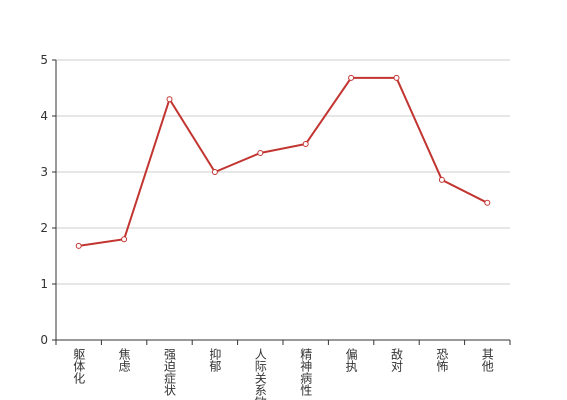  What do you see at coordinates (306, 372) in the screenshot?
I see `x-tick-label: 精神病性` at bounding box center [306, 372].